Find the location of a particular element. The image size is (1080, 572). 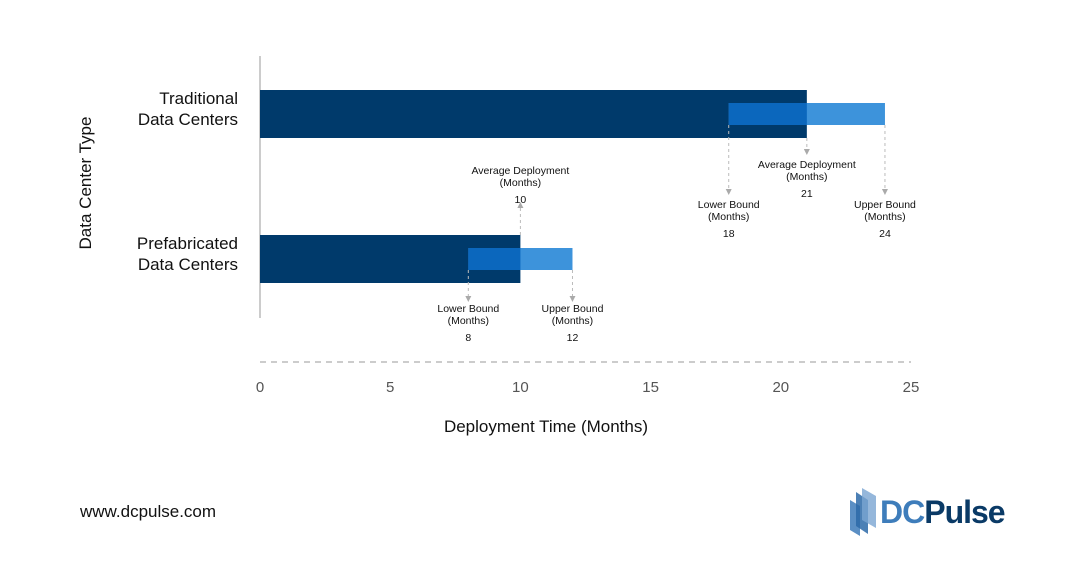

x-axis-label: Deployment Time (Months) is located at coordinates (546, 426).